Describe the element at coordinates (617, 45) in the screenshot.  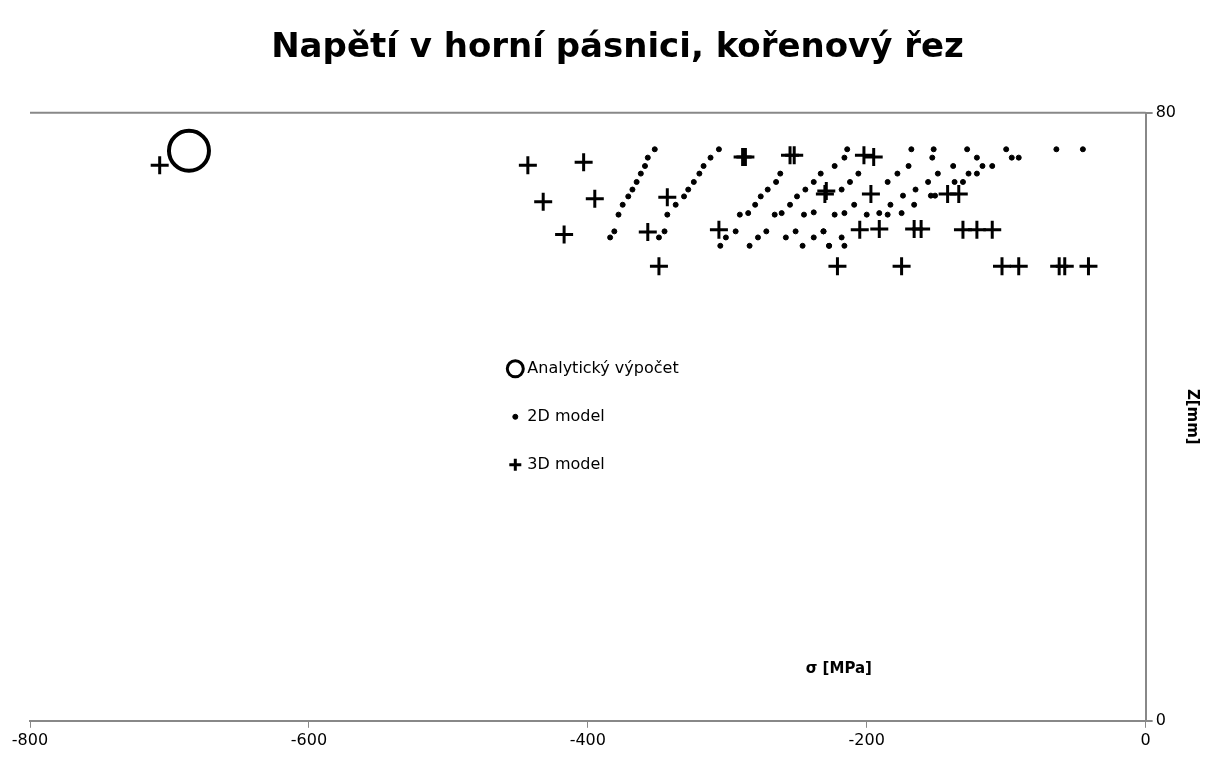
I see `chart-title: Napětí v horní pásnici, kořenový řez` at that location.